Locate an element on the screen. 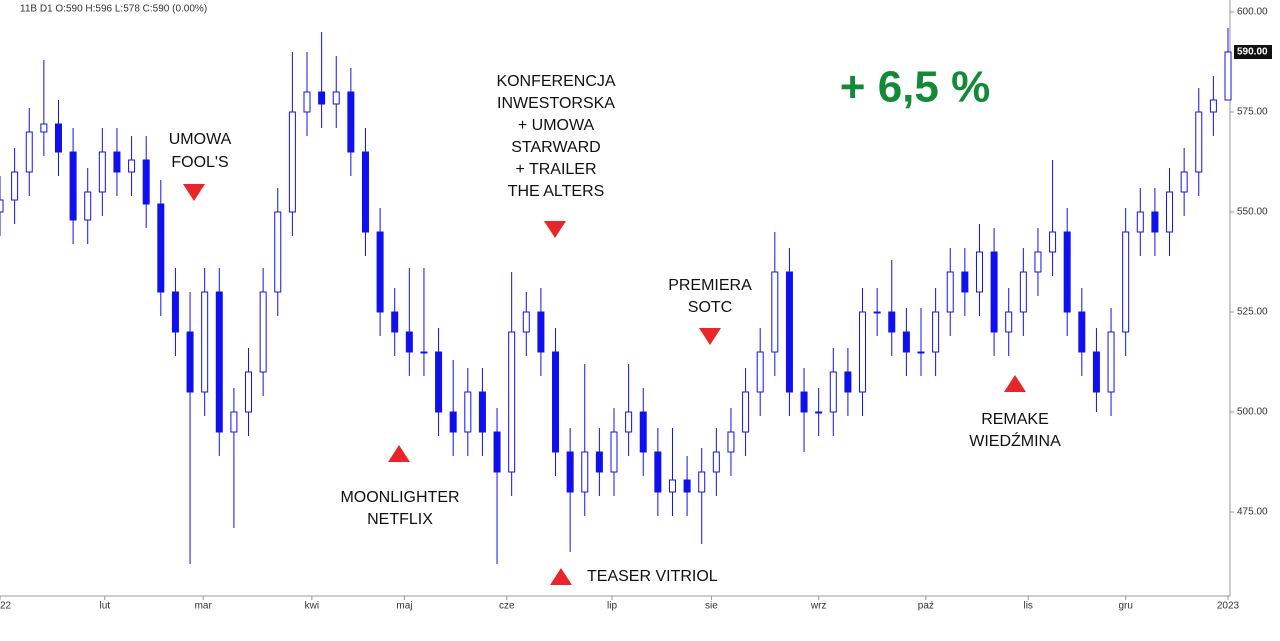 The image size is (1280, 641). annotation: MOONLIGHTER is located at coordinates (399, 497).